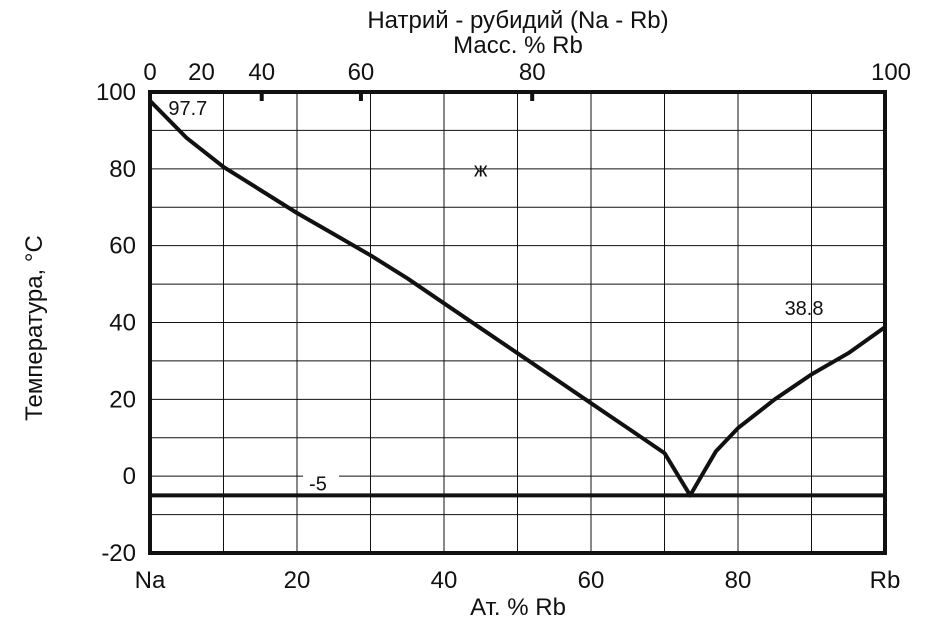 This screenshot has width=945, height=625. What do you see at coordinates (891, 72) in the screenshot?
I see `mass-tick-label: 100` at bounding box center [891, 72].